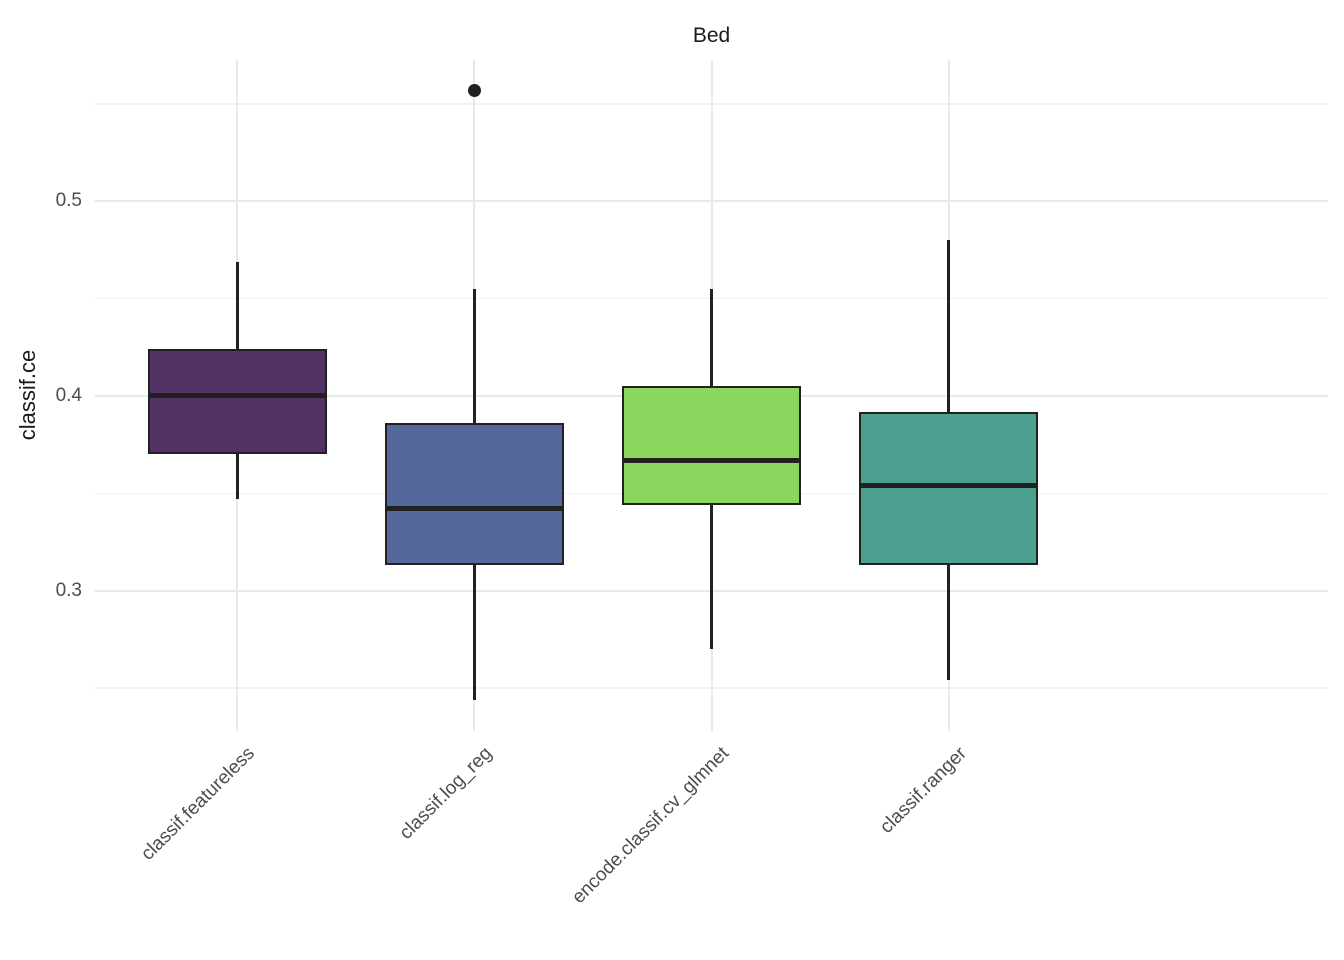  What do you see at coordinates (474, 90) in the screenshot?
I see `outlier-point` at bounding box center [474, 90].